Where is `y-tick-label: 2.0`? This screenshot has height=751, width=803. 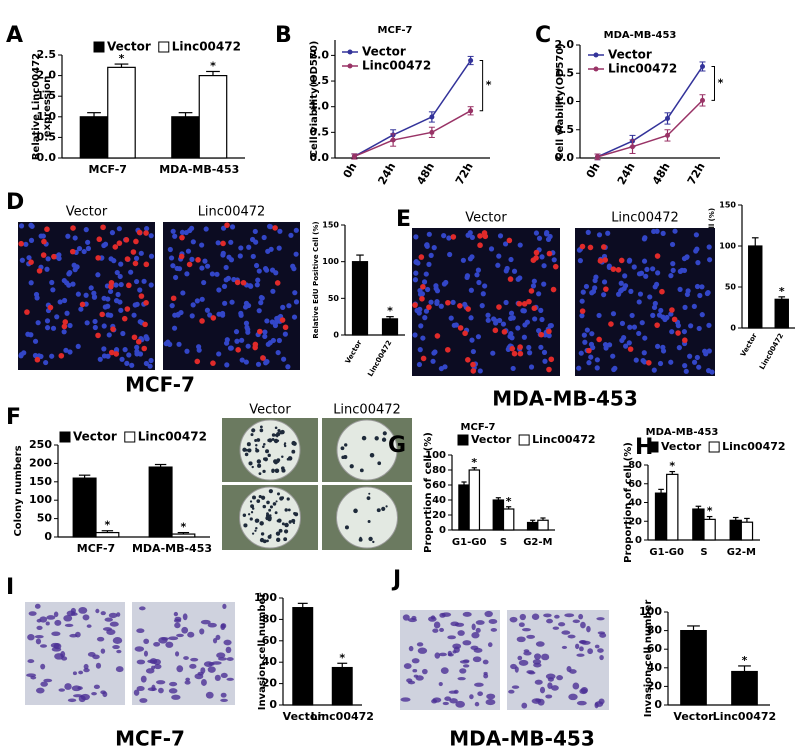
y-tick-label: 2.0 is located at coordinates (565, 44).